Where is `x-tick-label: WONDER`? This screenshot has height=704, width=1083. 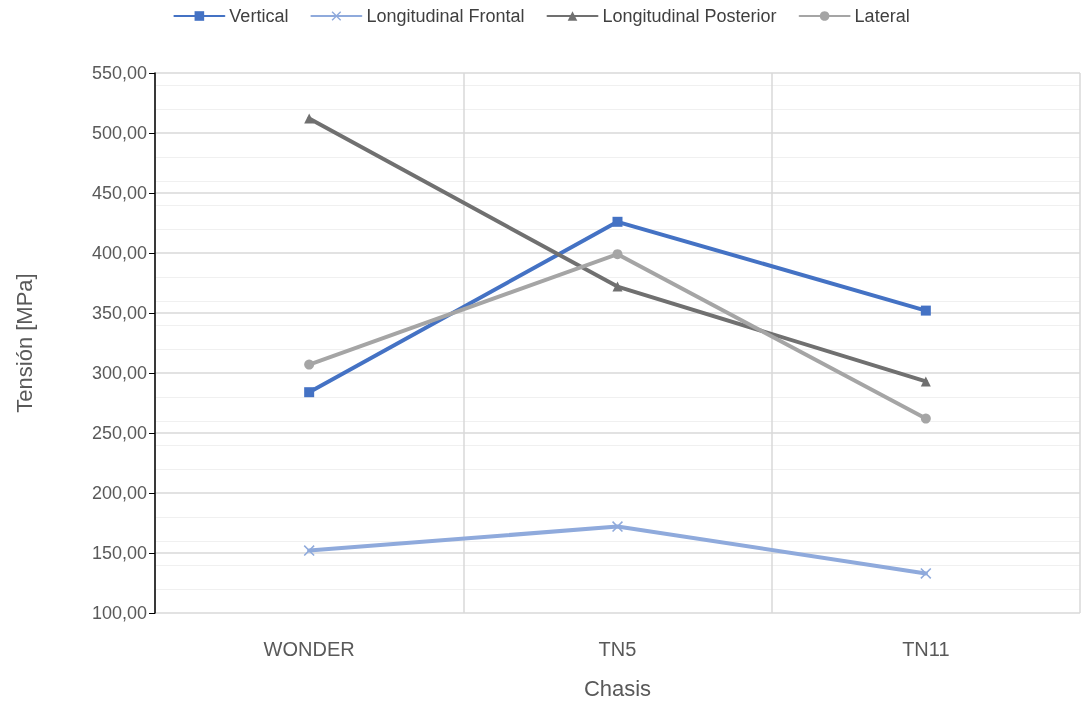
x-tick-label: WONDER is located at coordinates (309, 649).